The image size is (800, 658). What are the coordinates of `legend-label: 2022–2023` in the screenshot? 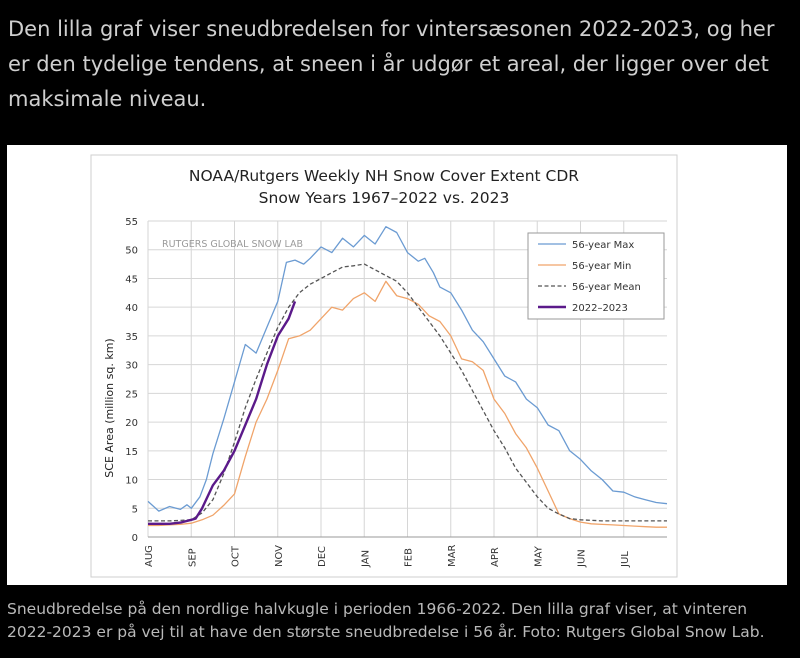 It's located at (600, 308).